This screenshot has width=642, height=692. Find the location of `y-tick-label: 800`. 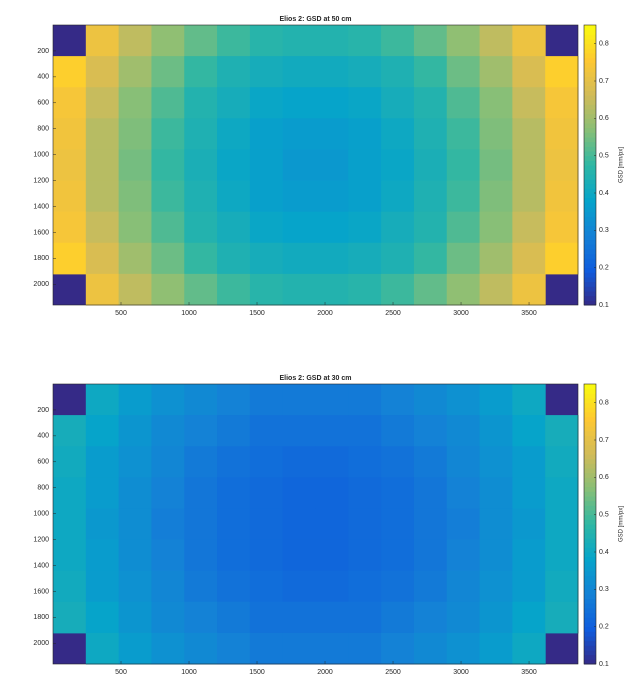

y-tick-label: 800 is located at coordinates (43, 488).